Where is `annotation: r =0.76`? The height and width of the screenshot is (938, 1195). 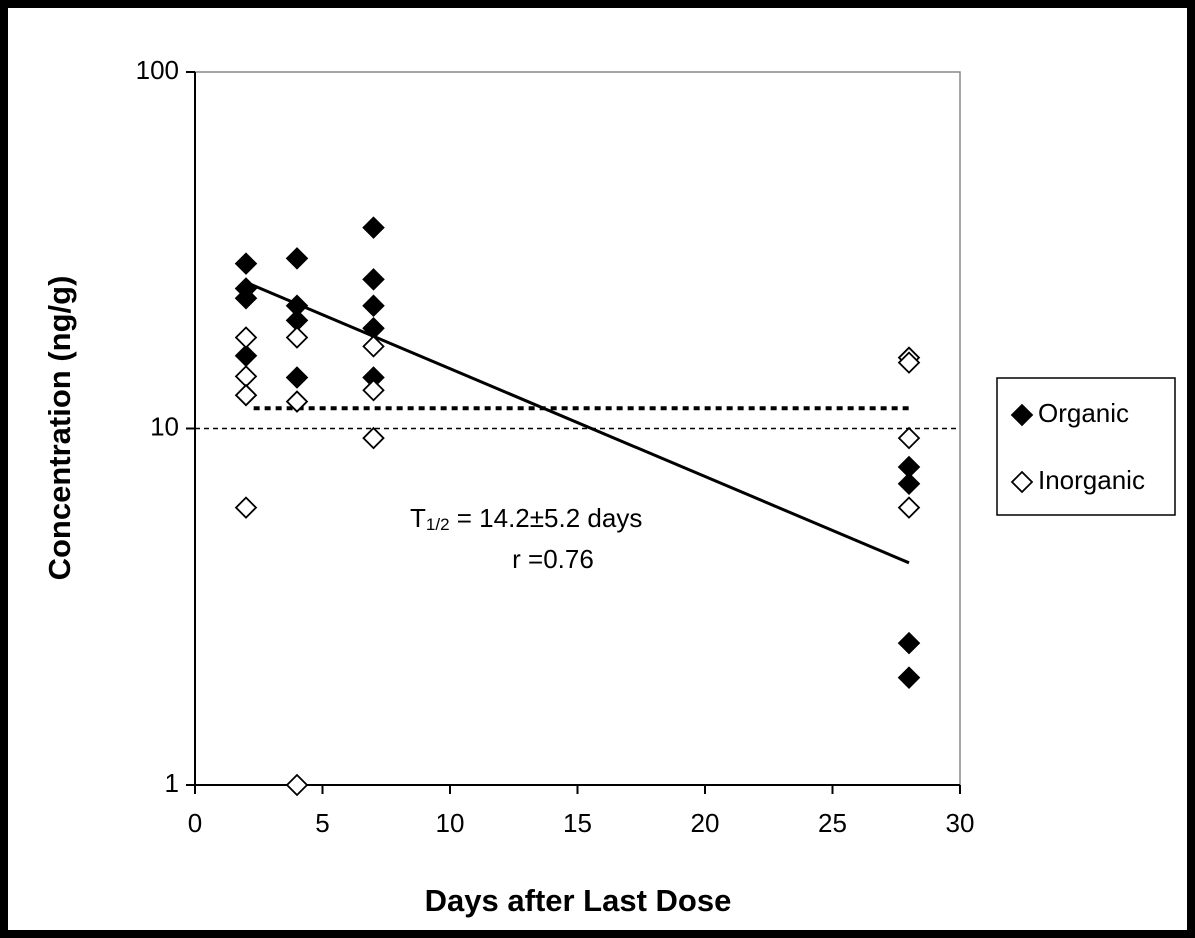
annotation: r =0.76 is located at coordinates (553, 559).